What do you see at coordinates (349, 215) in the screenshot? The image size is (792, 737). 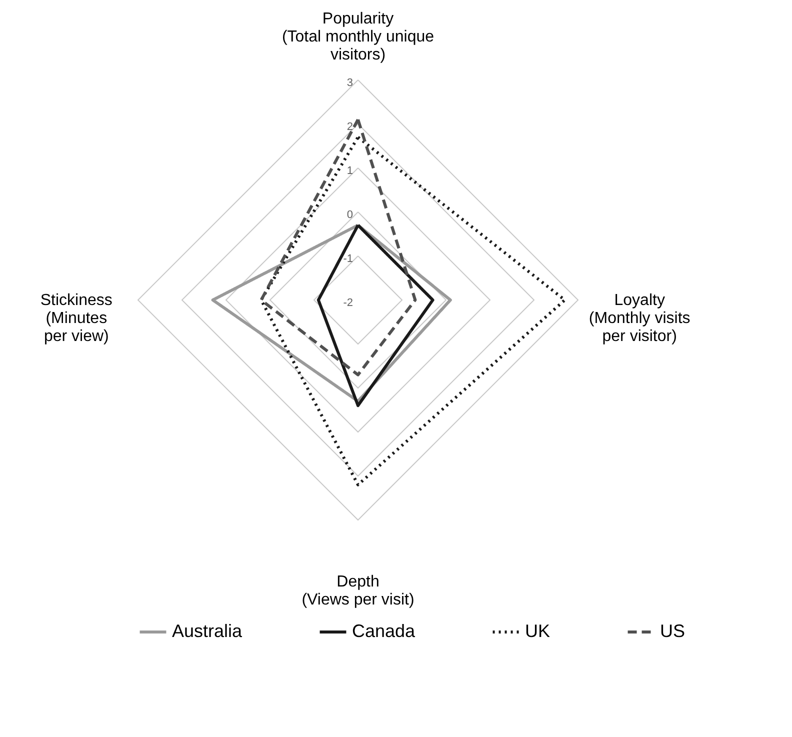 I see `y-tick-label: 0` at bounding box center [349, 215].